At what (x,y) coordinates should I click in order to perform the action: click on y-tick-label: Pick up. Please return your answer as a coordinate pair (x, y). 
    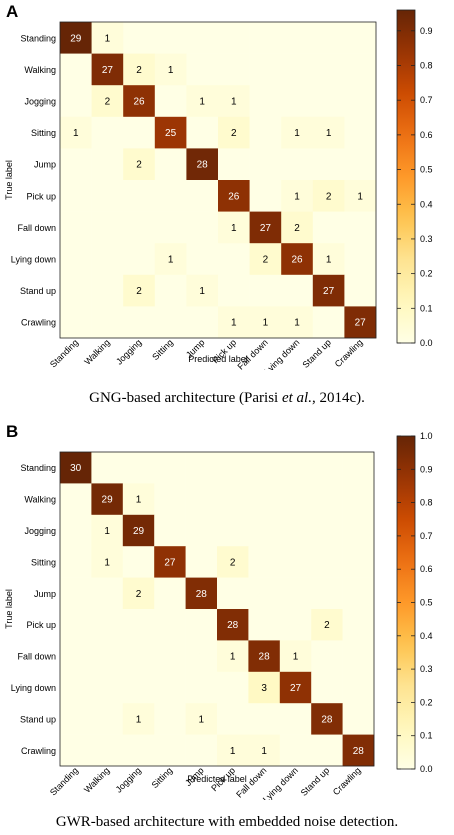
    Looking at the image, I should click on (41, 196).